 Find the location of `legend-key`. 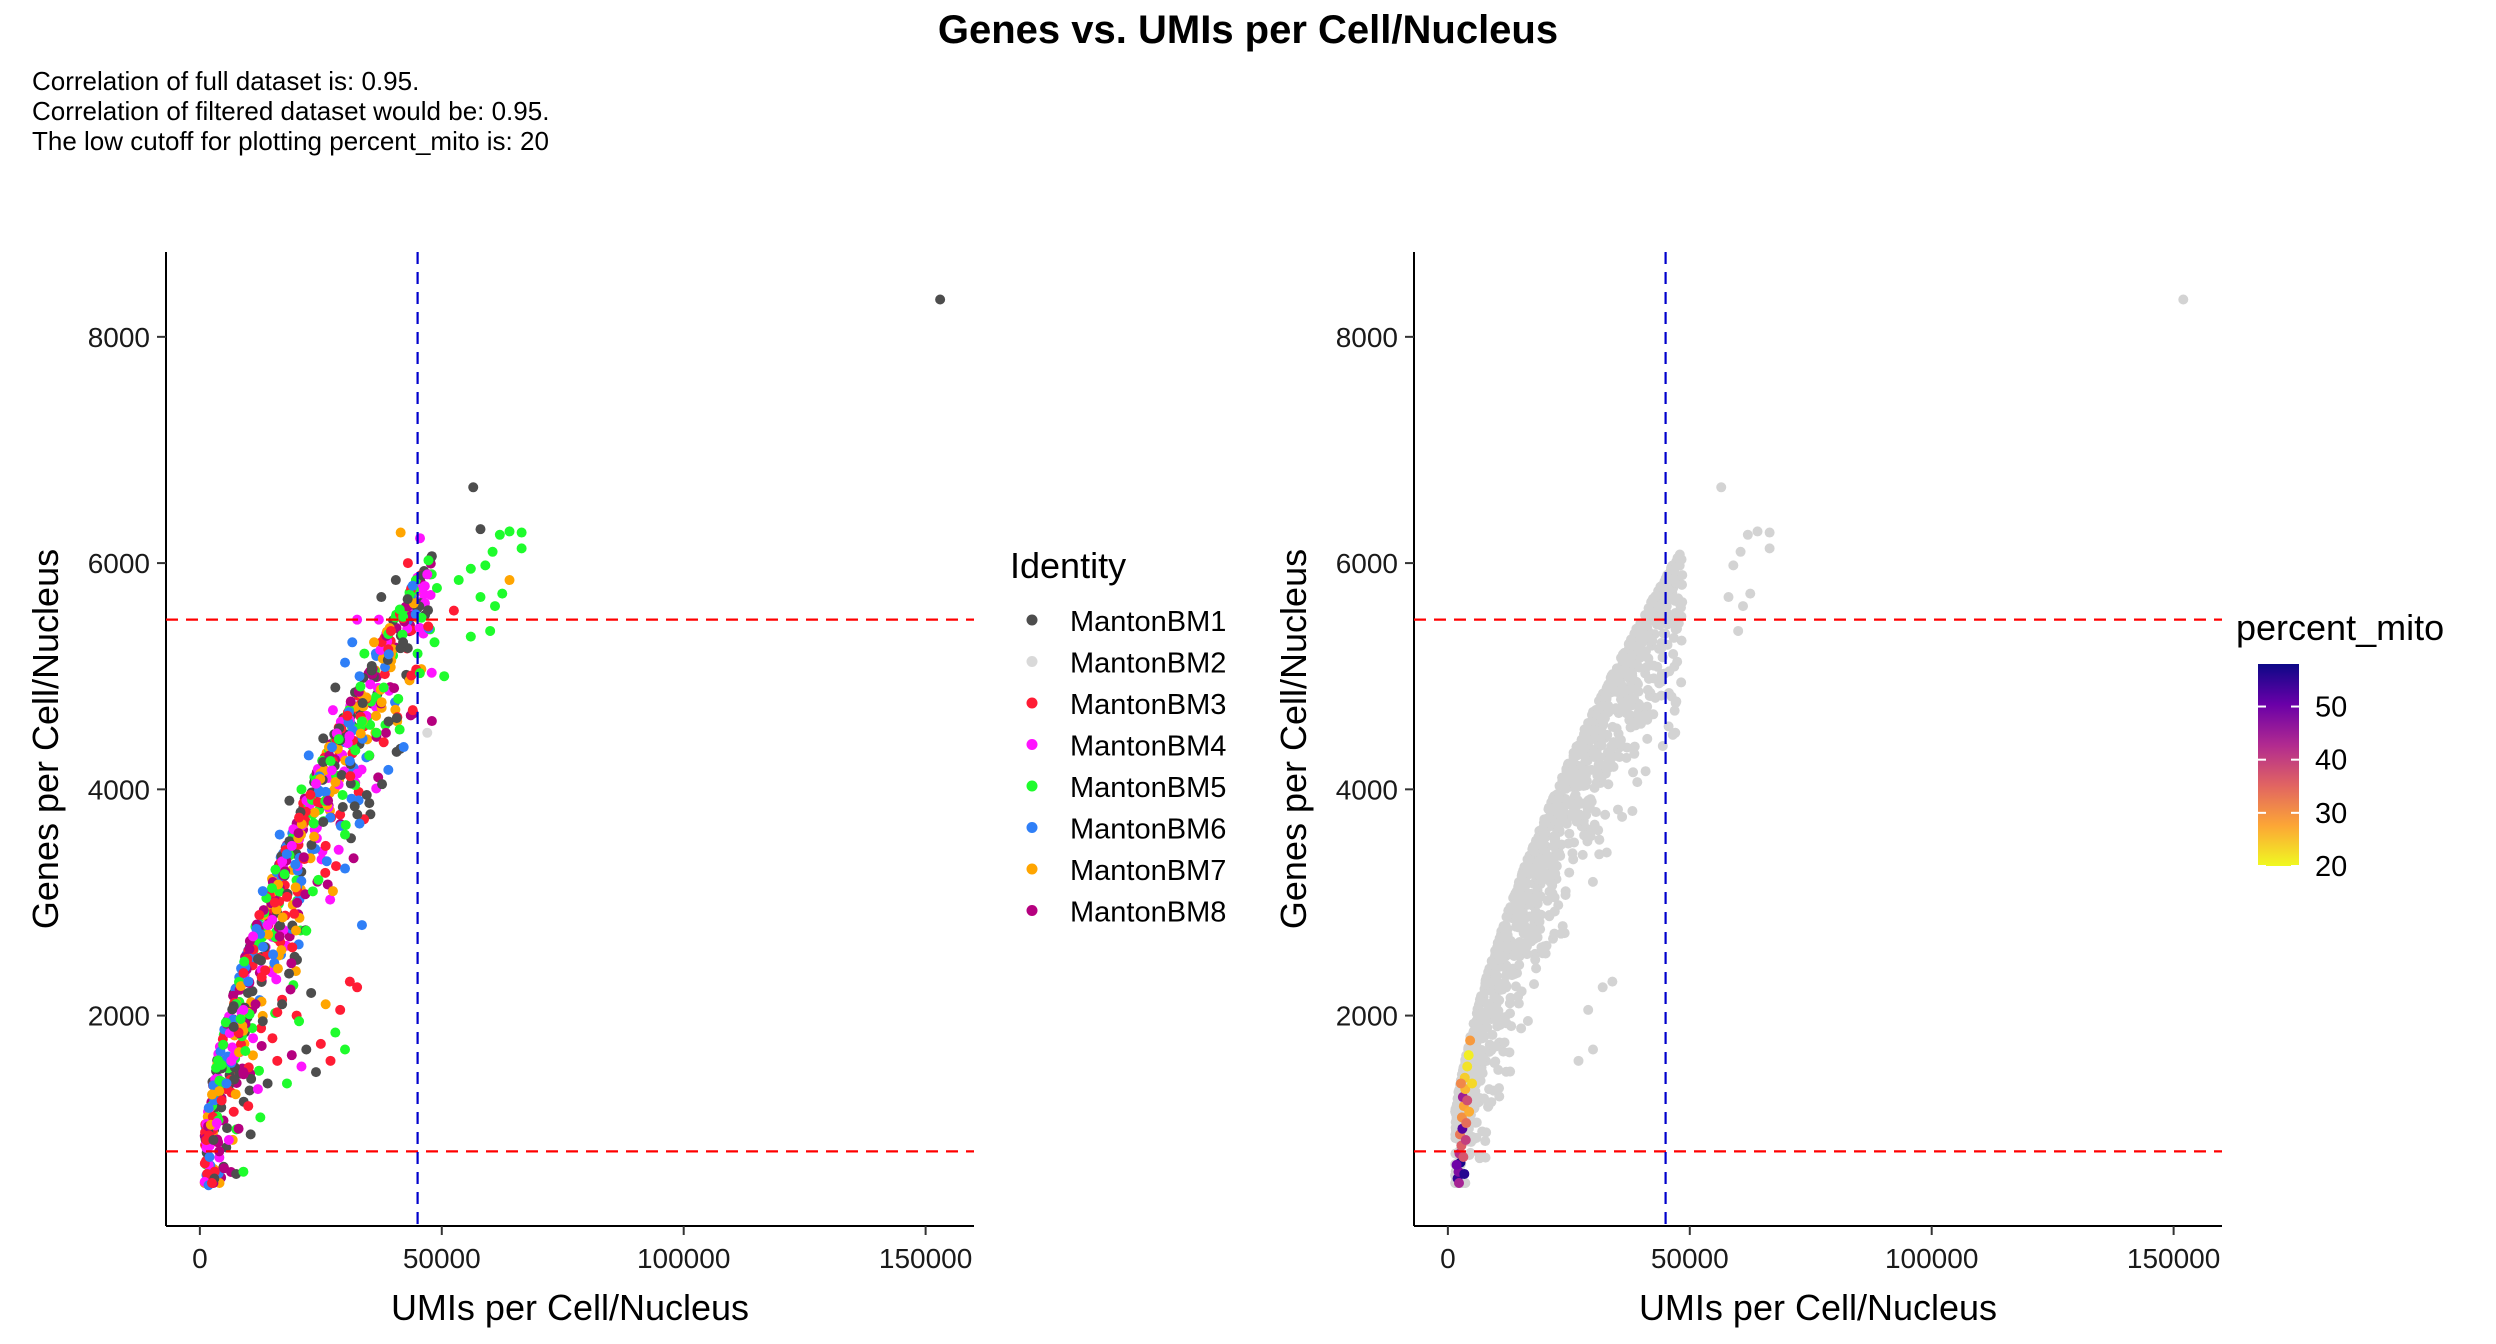

legend-key is located at coordinates (1032, 910).